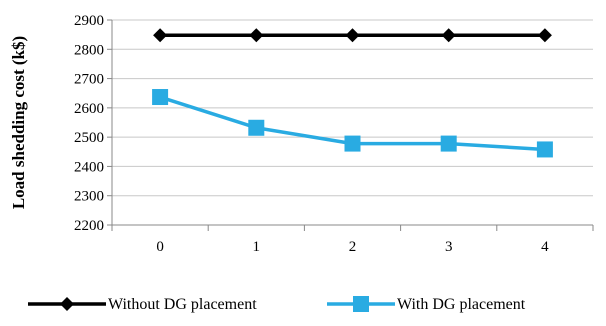 The image size is (606, 326). What do you see at coordinates (89, 50) in the screenshot?
I see `y-tick-label: 2800` at bounding box center [89, 50].